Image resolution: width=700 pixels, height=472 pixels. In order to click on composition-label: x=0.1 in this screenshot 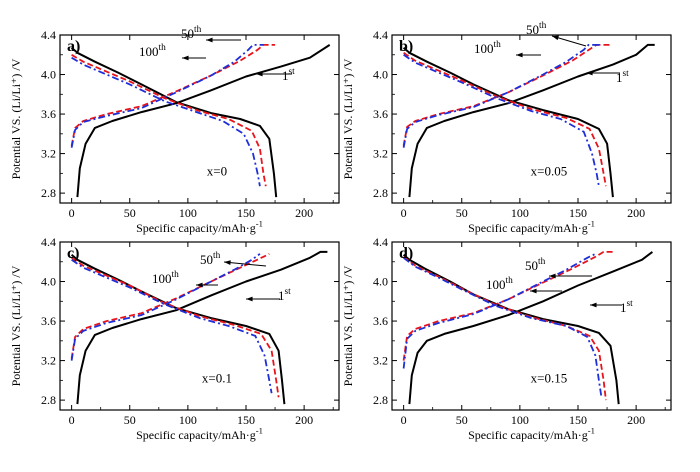, I will do `click(217, 377)`.